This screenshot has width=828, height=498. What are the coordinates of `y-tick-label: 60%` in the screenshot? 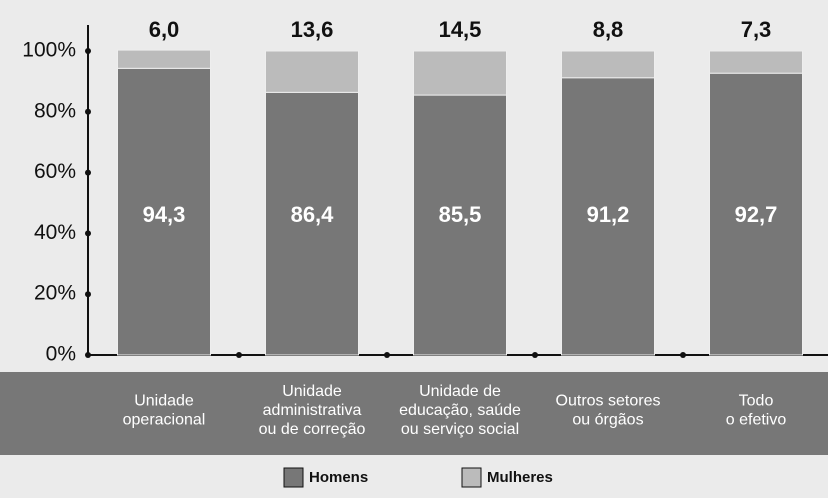 It's located at (55, 171).